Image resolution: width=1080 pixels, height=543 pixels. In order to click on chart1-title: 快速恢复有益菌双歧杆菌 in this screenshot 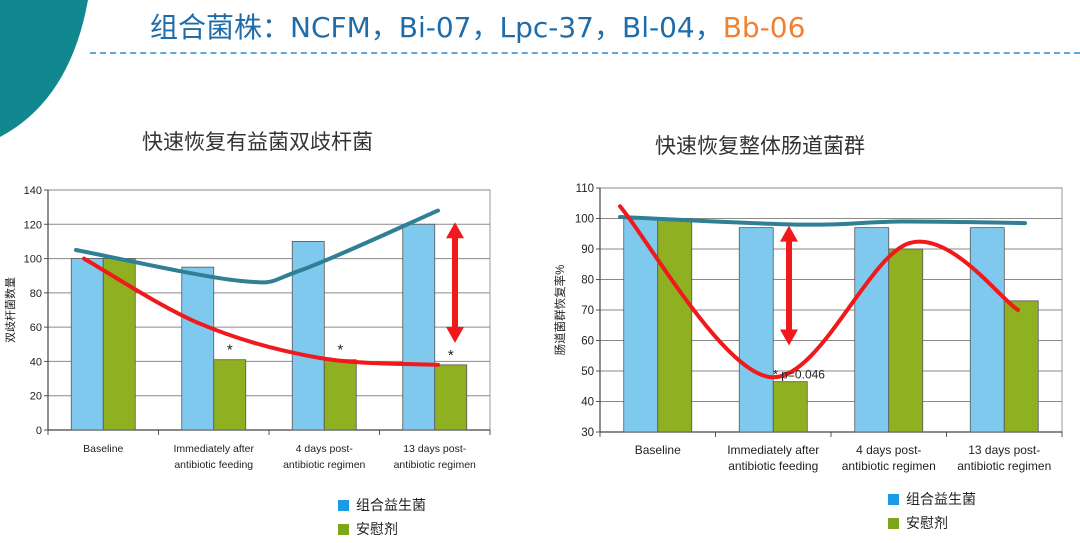, I will do `click(257, 142)`.